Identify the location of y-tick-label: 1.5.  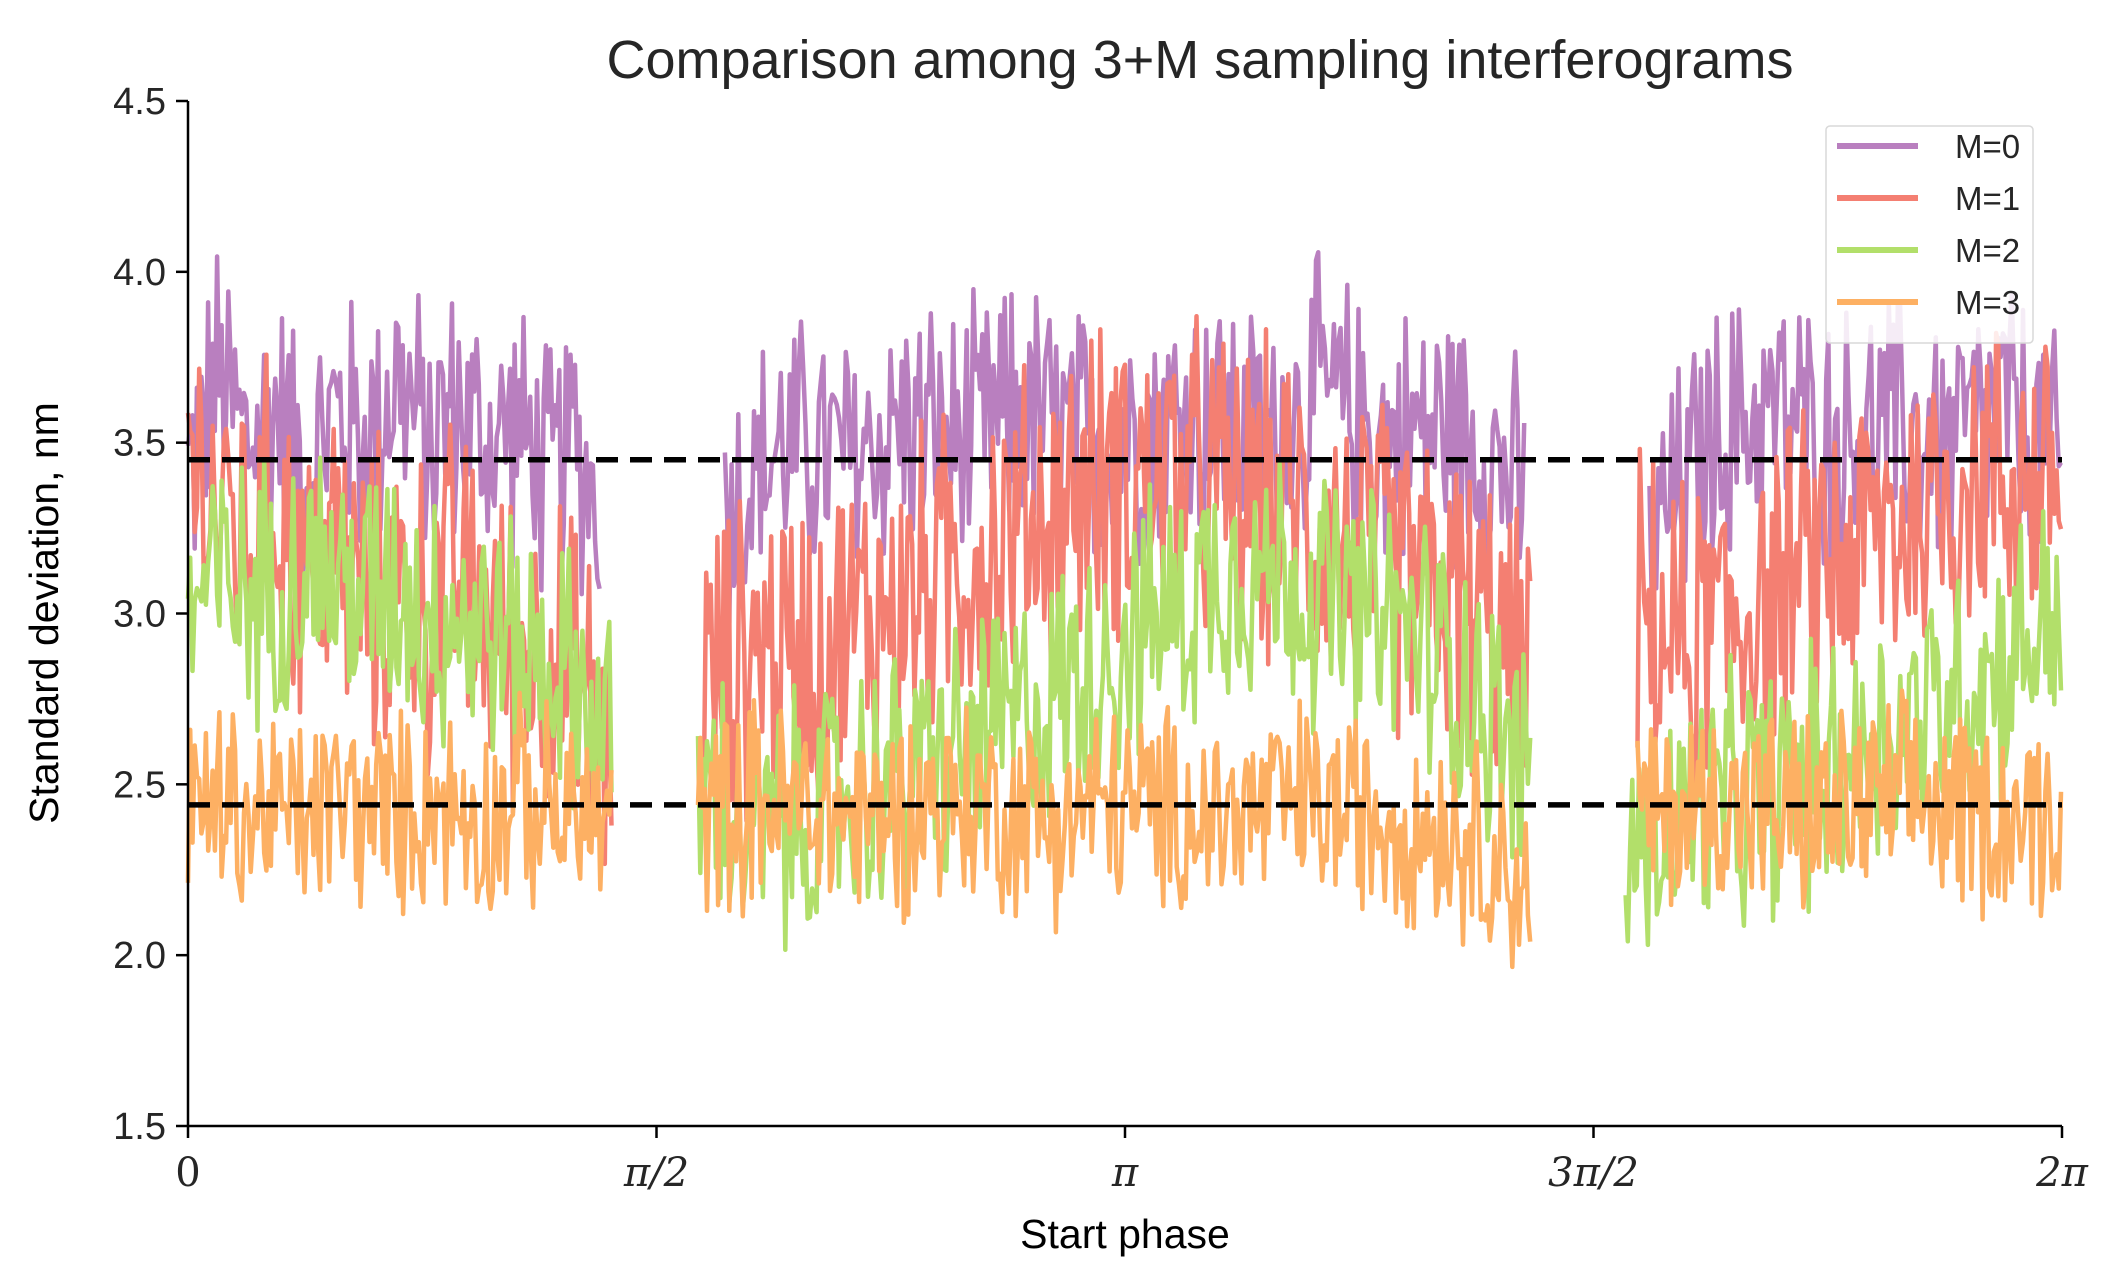
(139, 1127).